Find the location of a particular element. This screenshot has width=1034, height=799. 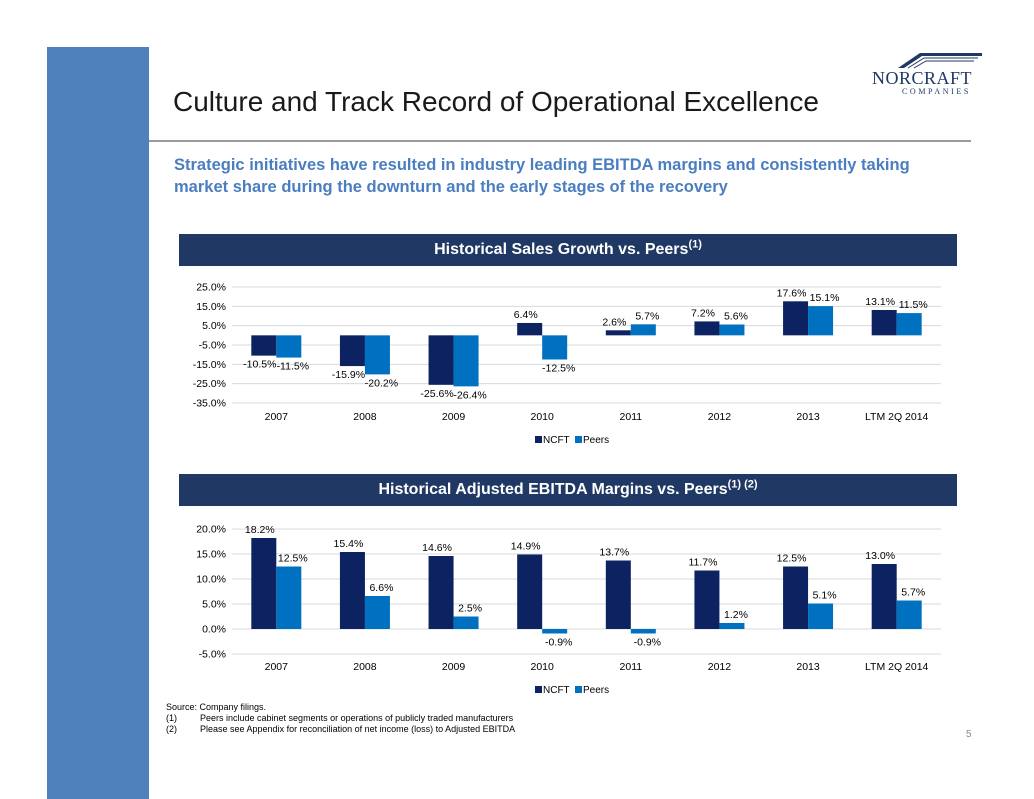

c1-data-label-peers: 11.5% is located at coordinates (913, 305).